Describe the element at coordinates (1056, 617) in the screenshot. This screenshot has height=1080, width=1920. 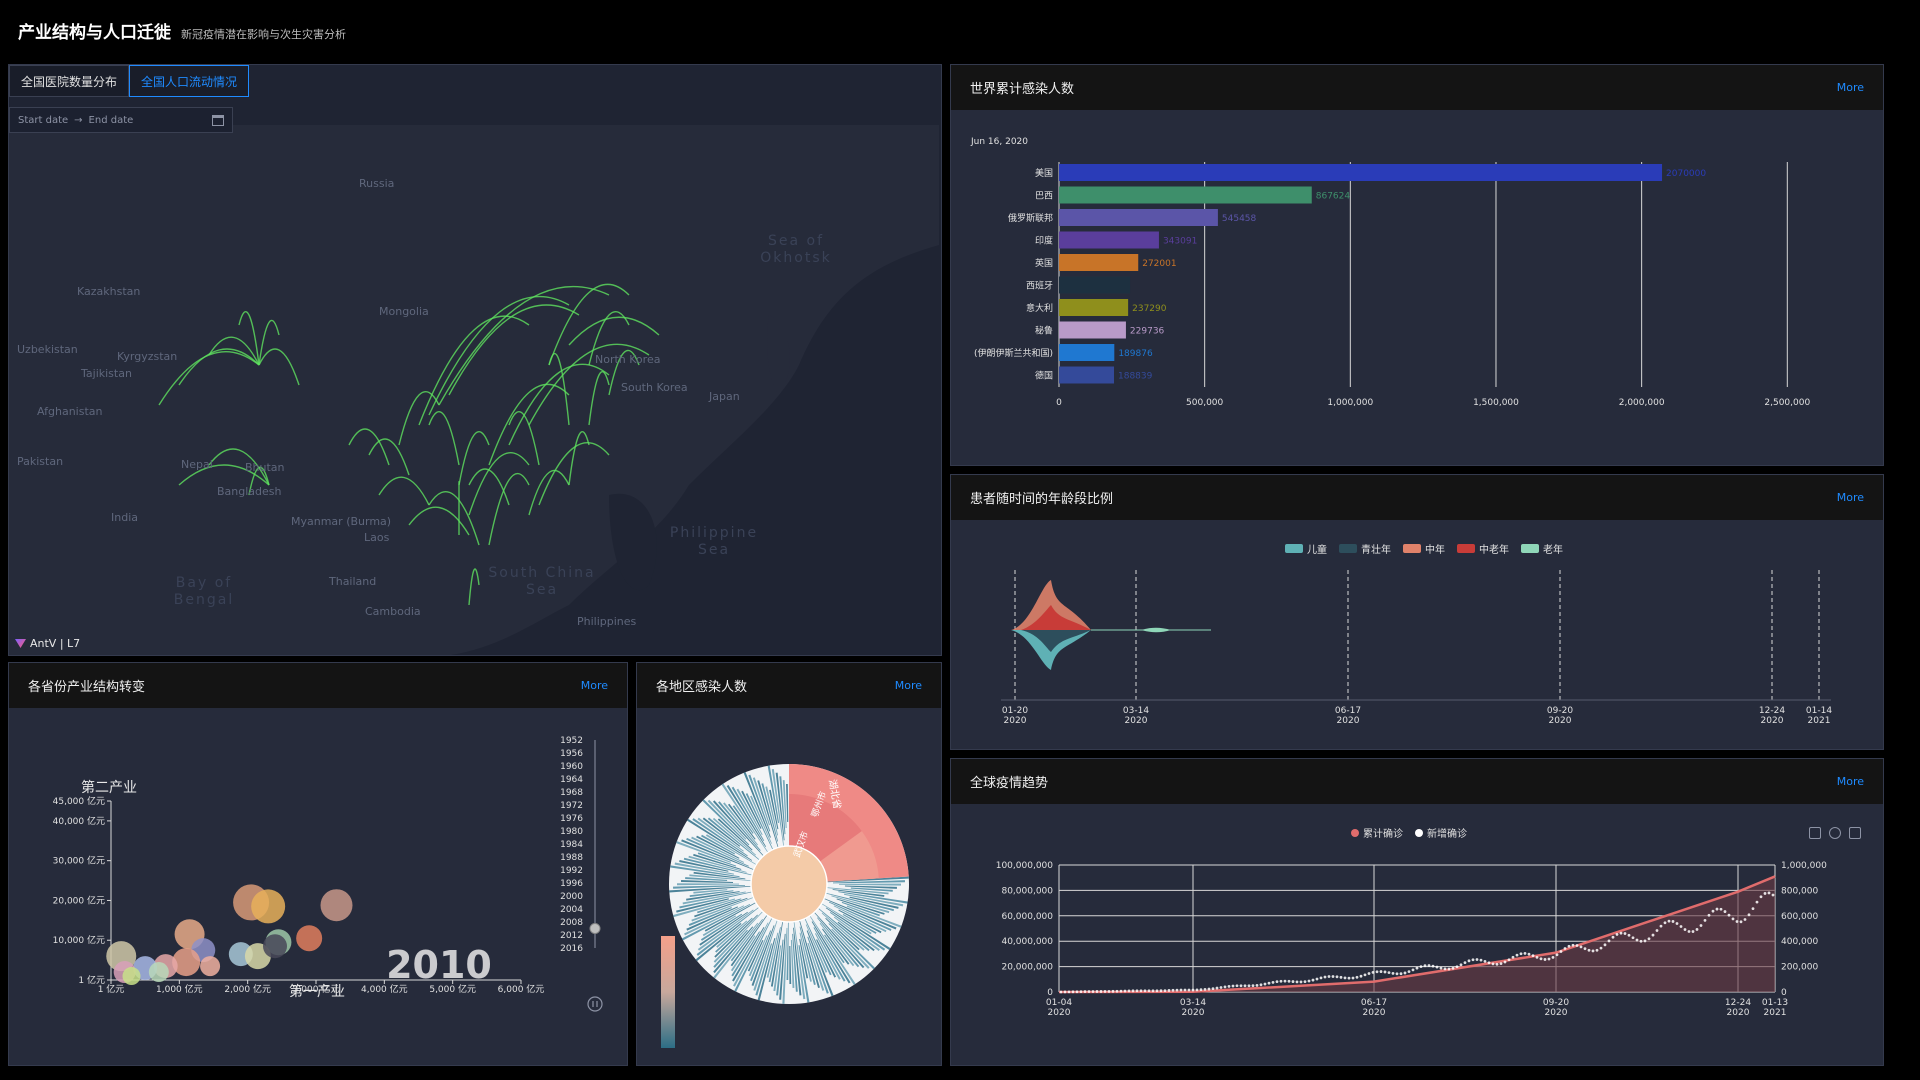
I see `stream-senior` at that location.